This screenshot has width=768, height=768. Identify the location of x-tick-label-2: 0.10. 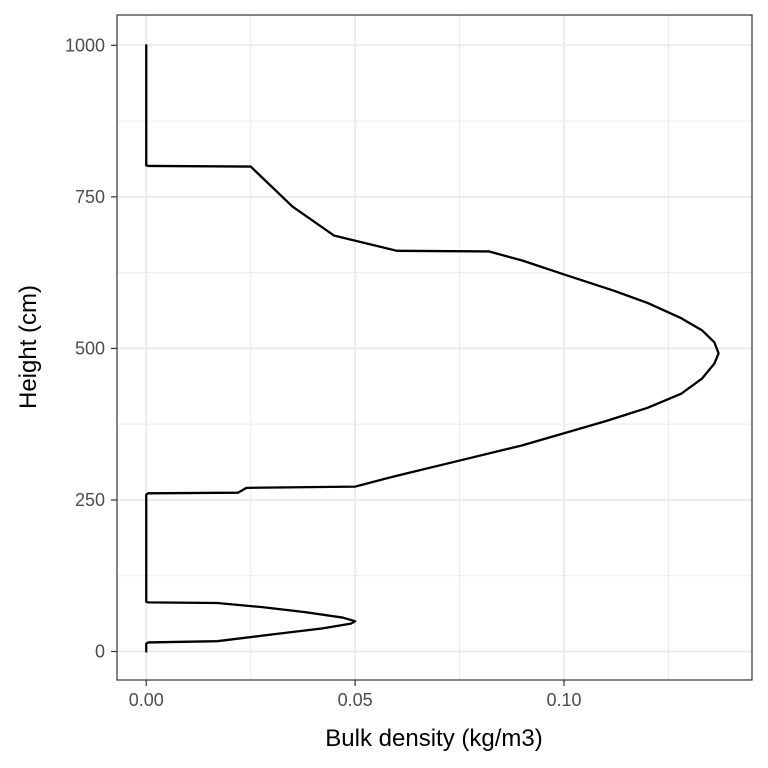
(563, 700).